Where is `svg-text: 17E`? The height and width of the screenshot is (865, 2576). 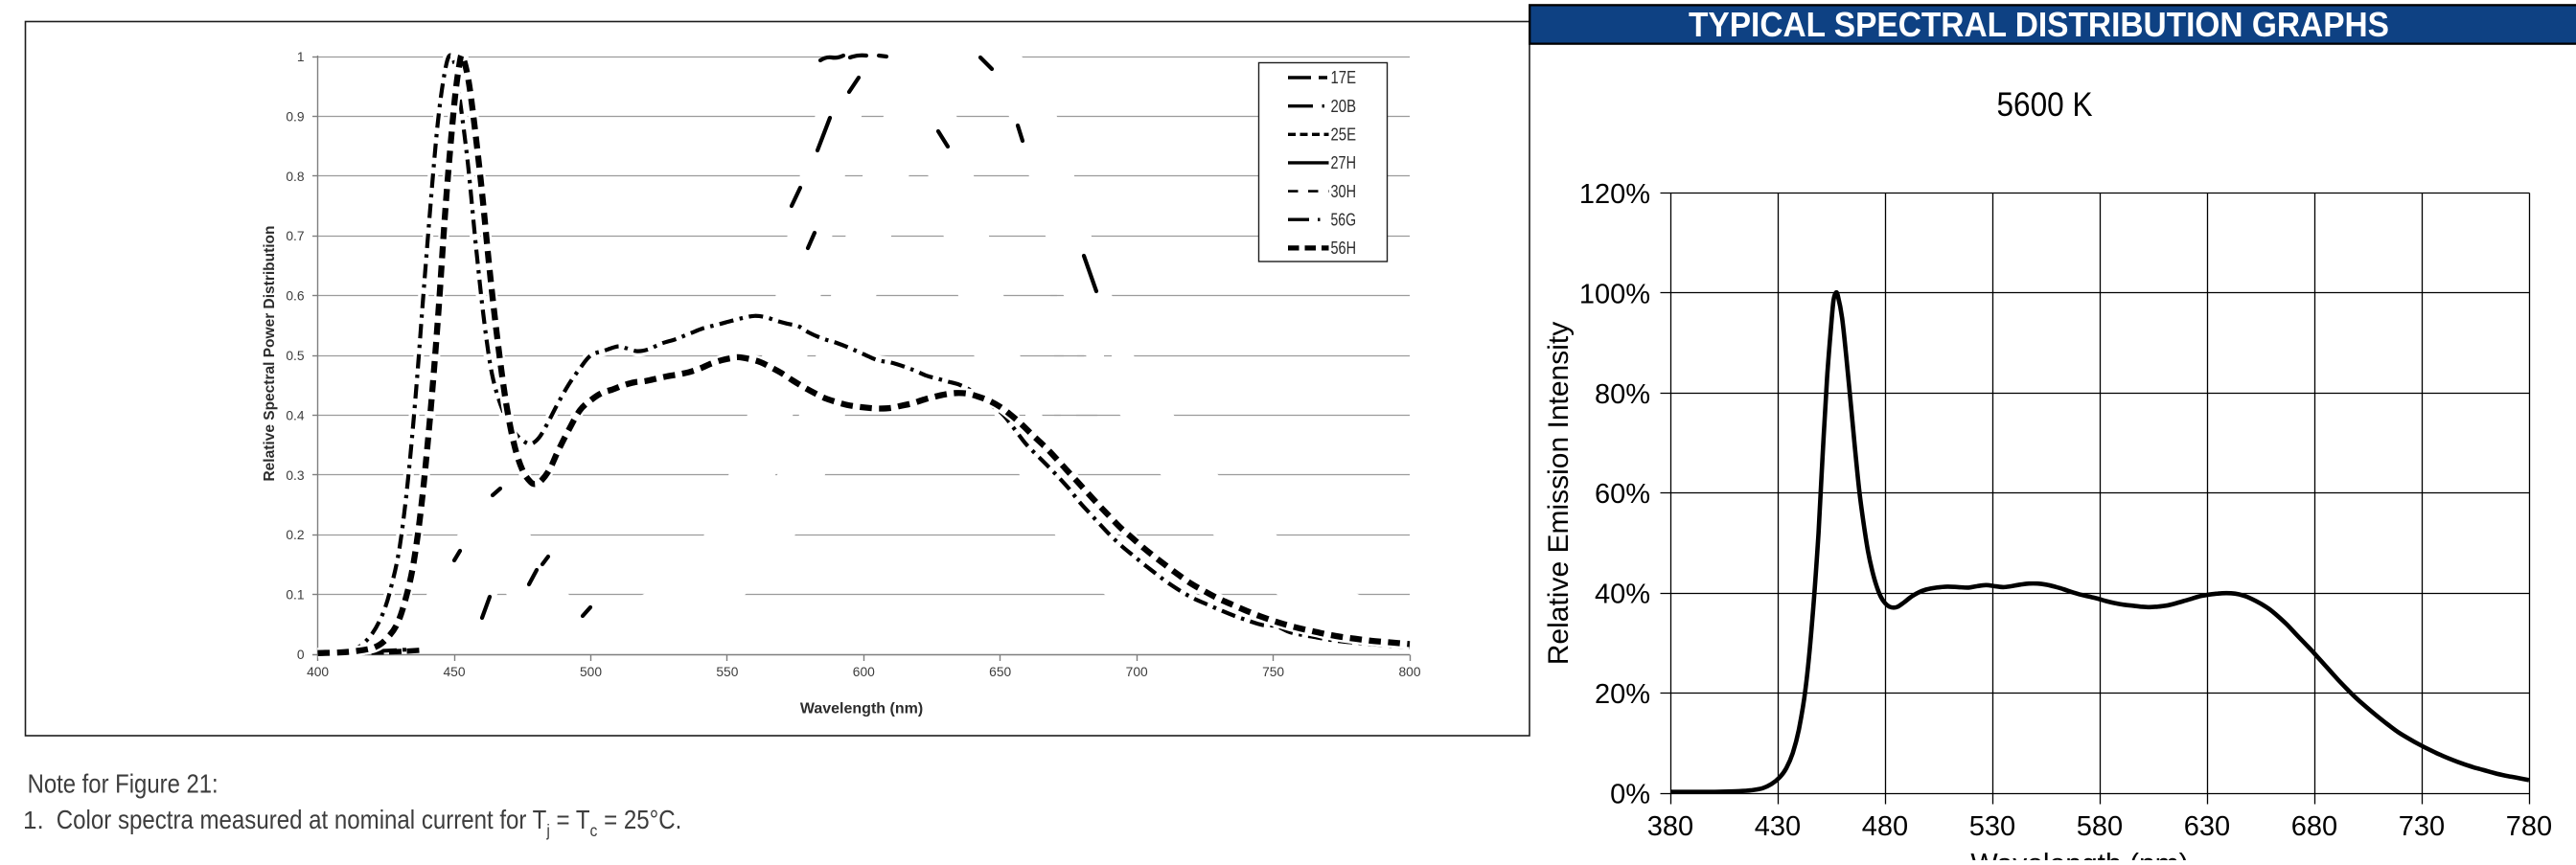
svg-text: 17E is located at coordinates (1344, 77).